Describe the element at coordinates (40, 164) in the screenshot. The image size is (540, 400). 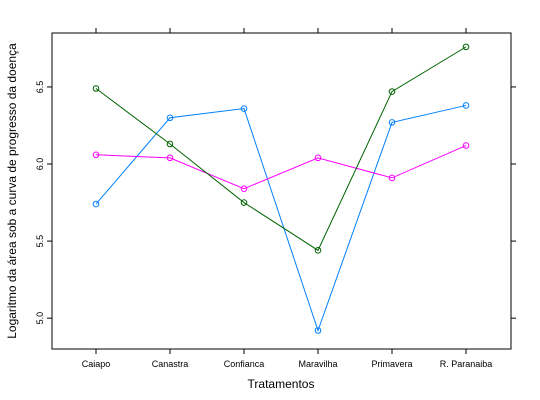
I see `y-tick-label: 6.0` at that location.